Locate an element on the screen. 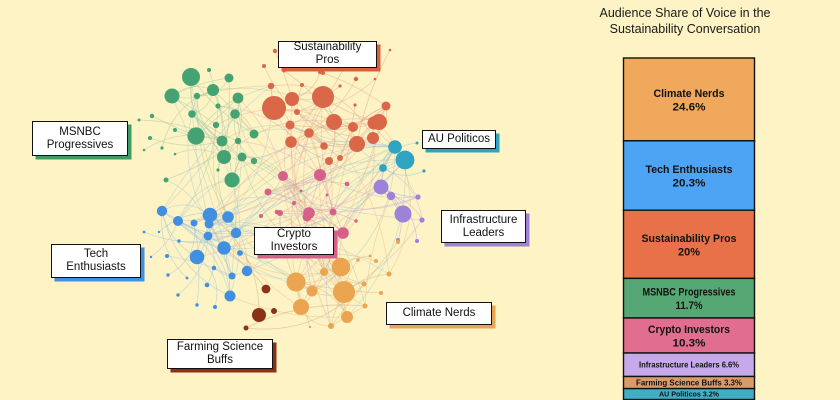  svg-text: Infrastructure Leaders 6.6% is located at coordinates (689, 365).